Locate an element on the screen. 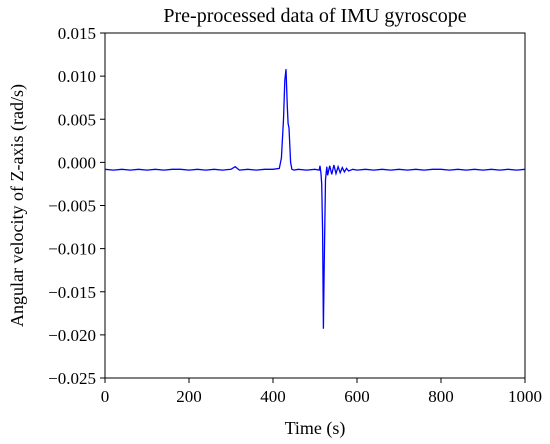 This screenshot has height=444, width=550. x-tick-label: 0 is located at coordinates (105, 396).